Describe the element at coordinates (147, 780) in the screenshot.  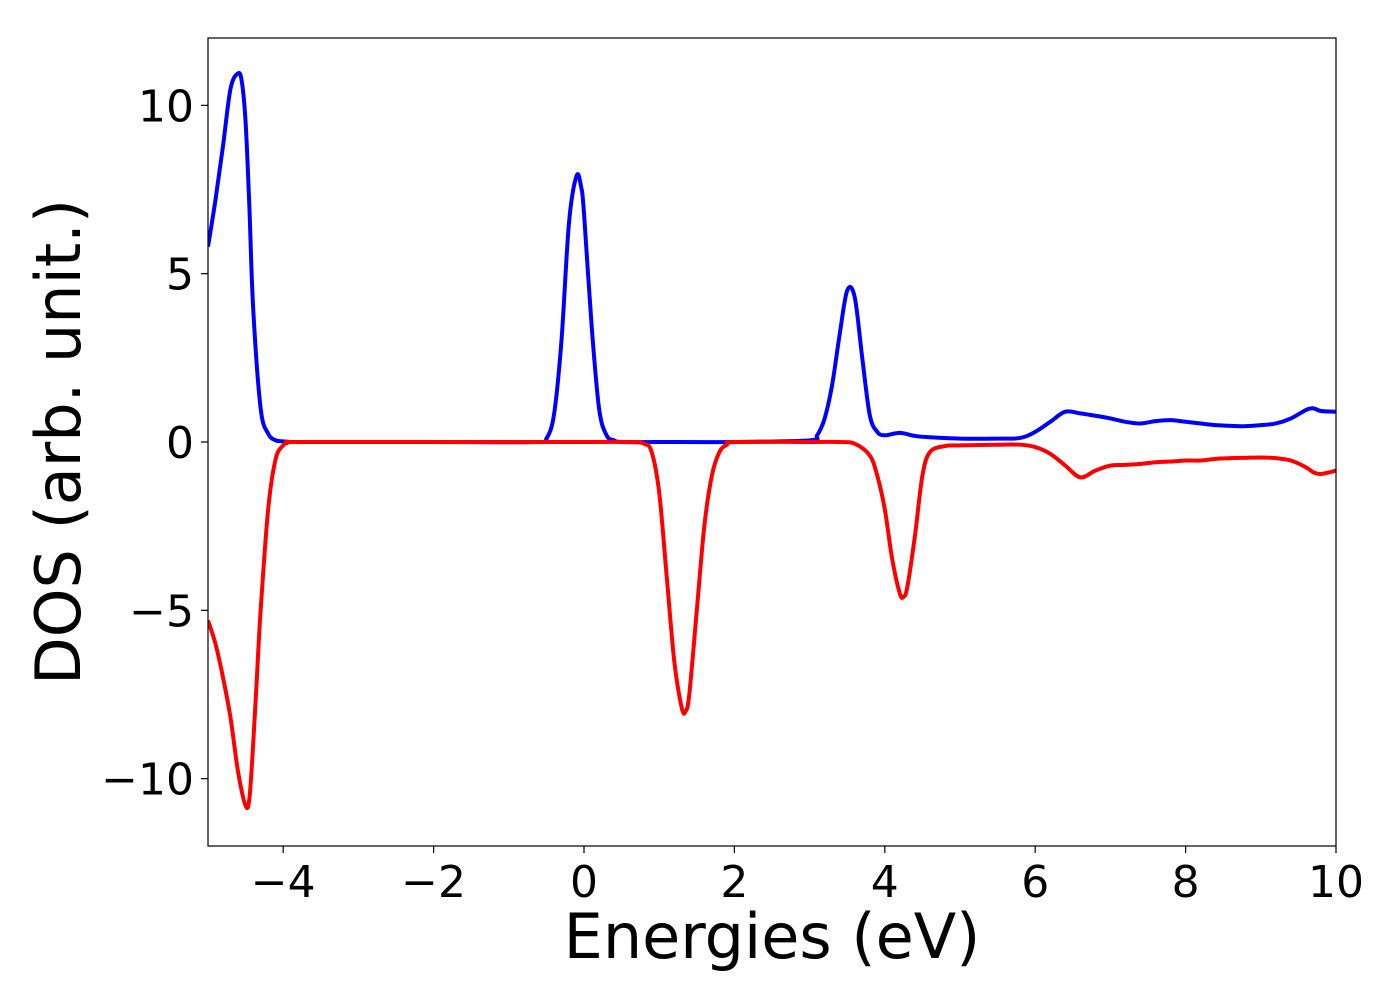
I see `y-tick-label: −10` at that location.